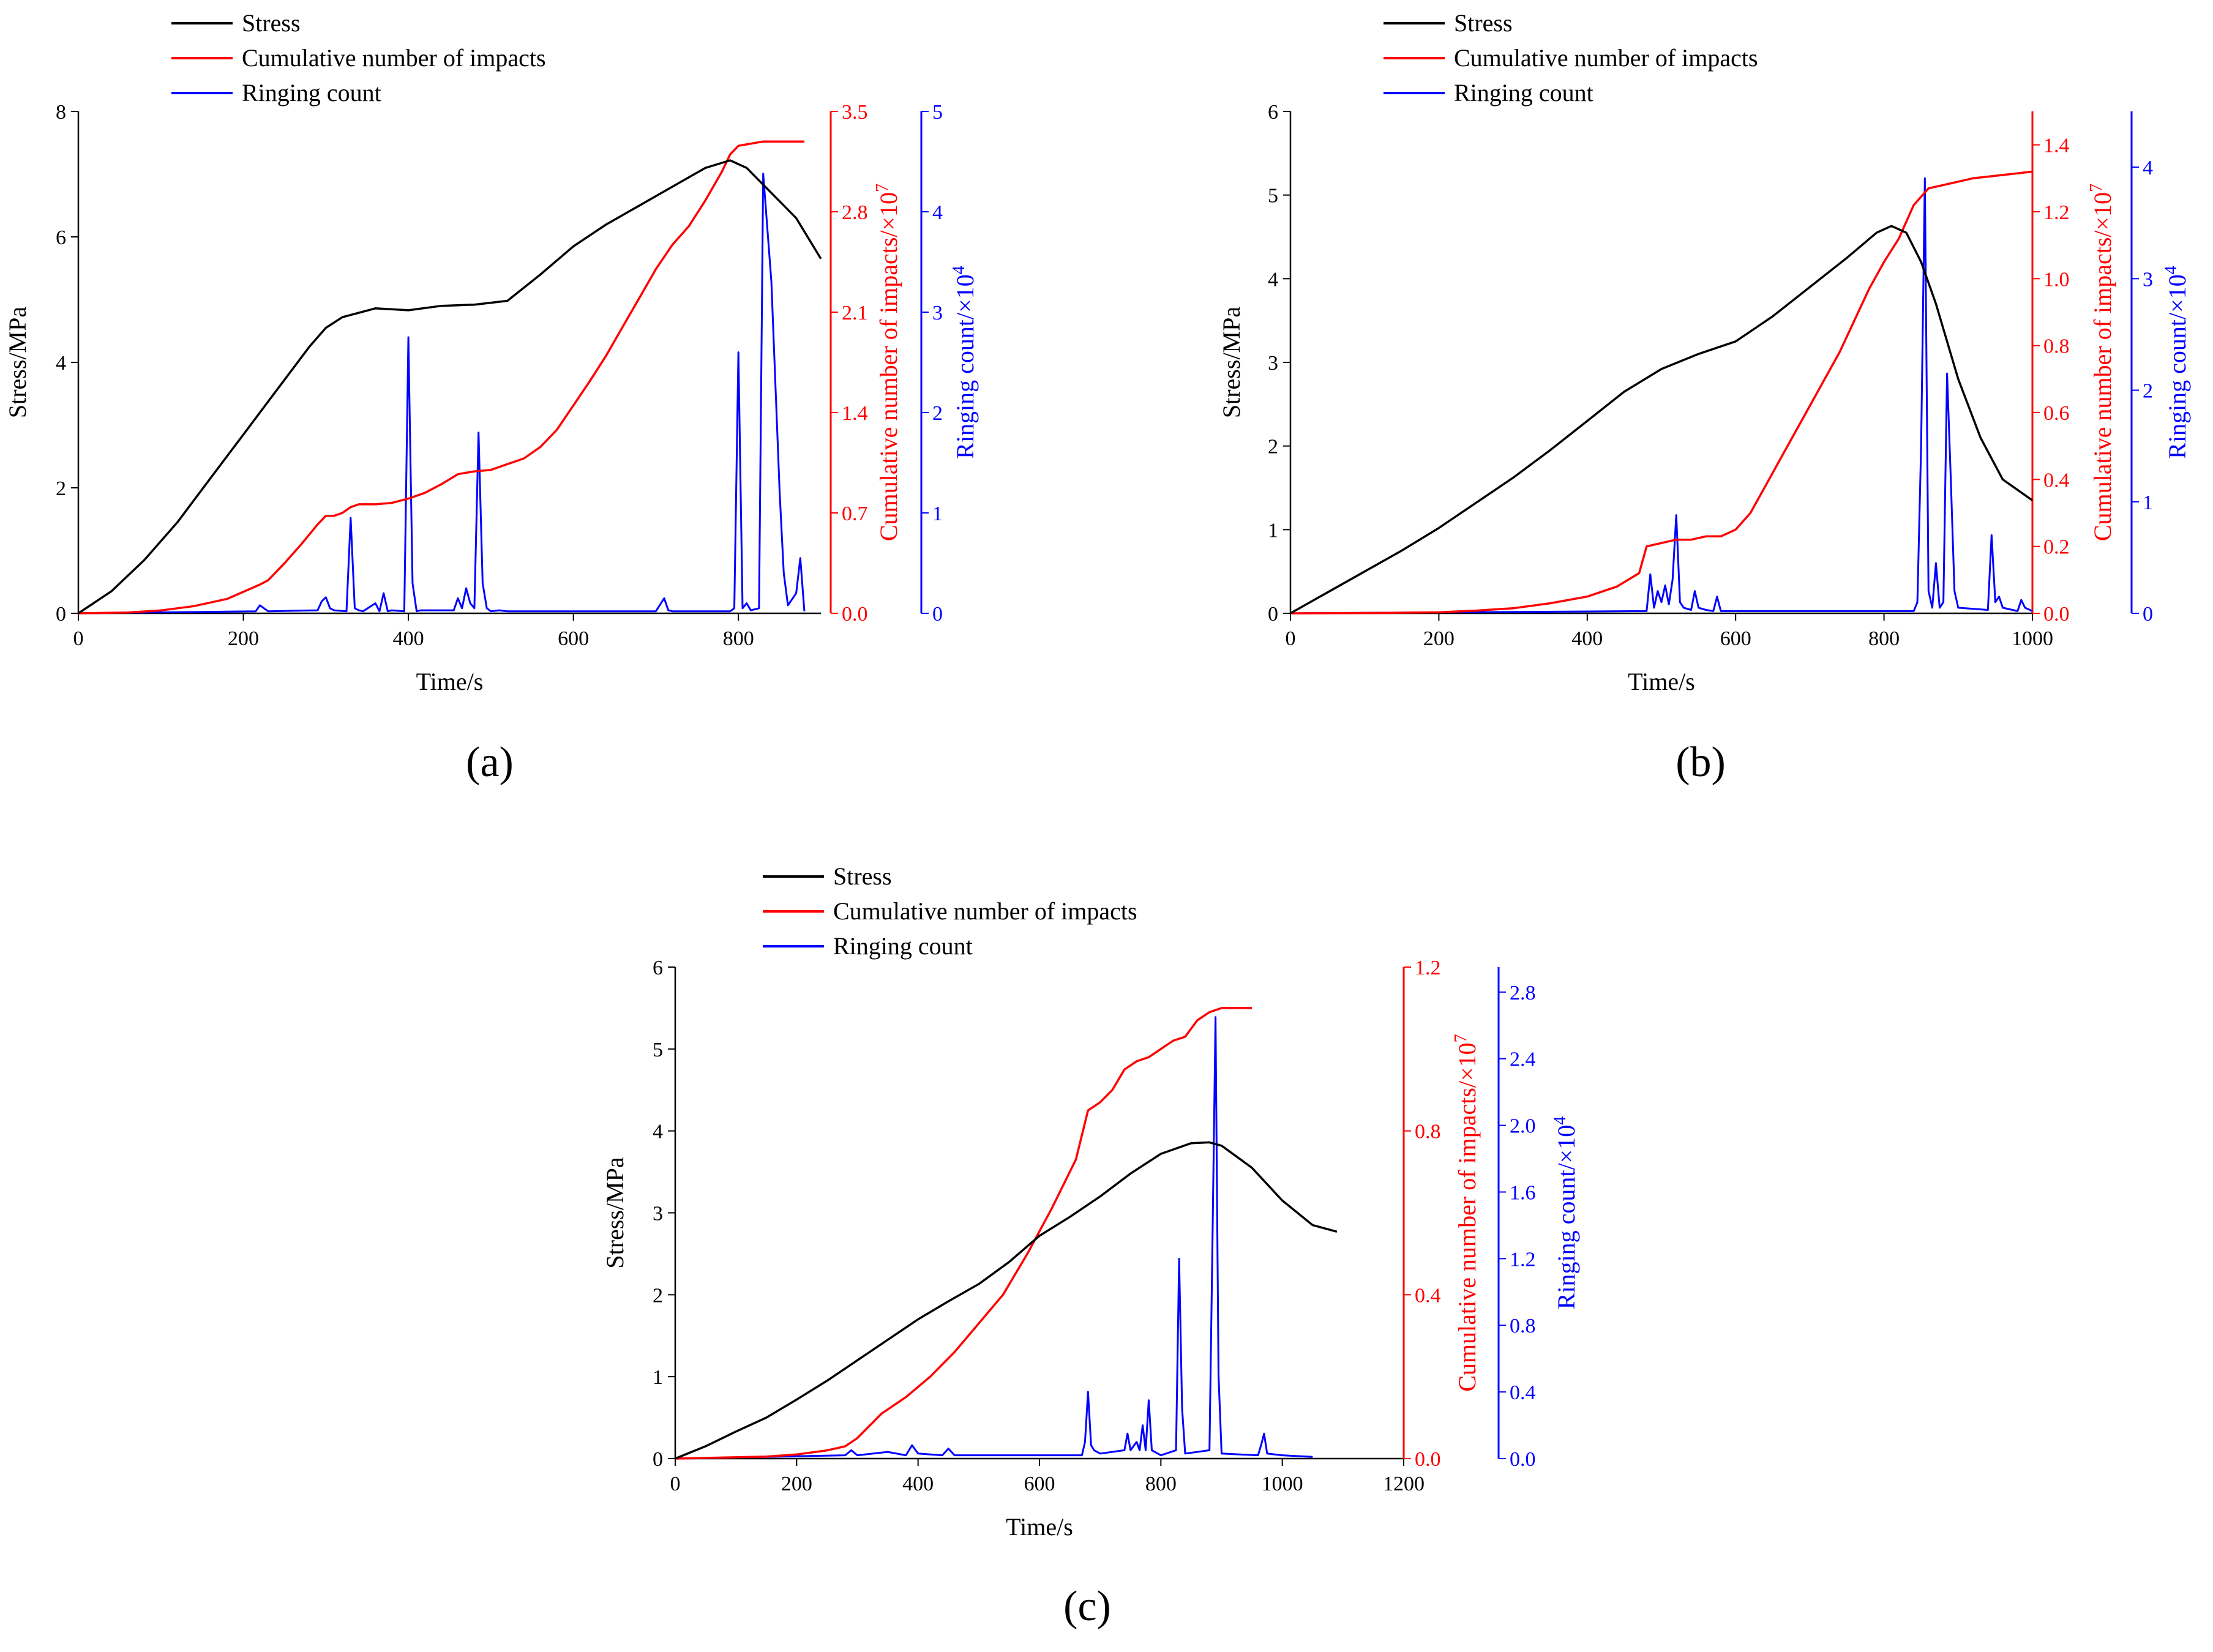  Describe the element at coordinates (1087, 1606) in the screenshot. I see `panel-label: (c)` at that location.